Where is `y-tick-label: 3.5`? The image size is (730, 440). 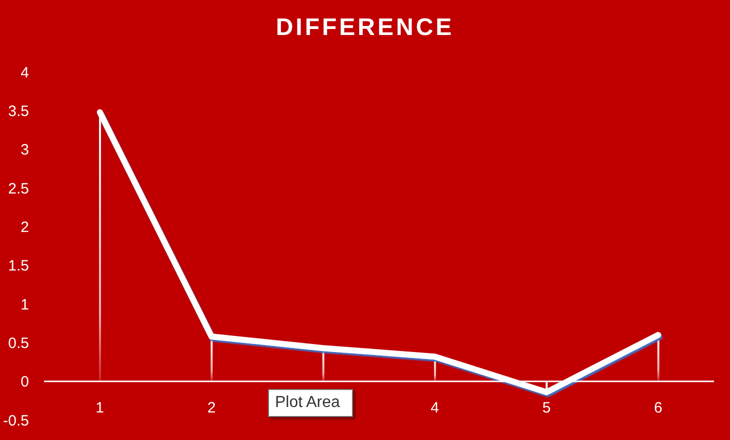 y-tick-label: 3.5 is located at coordinates (18, 111).